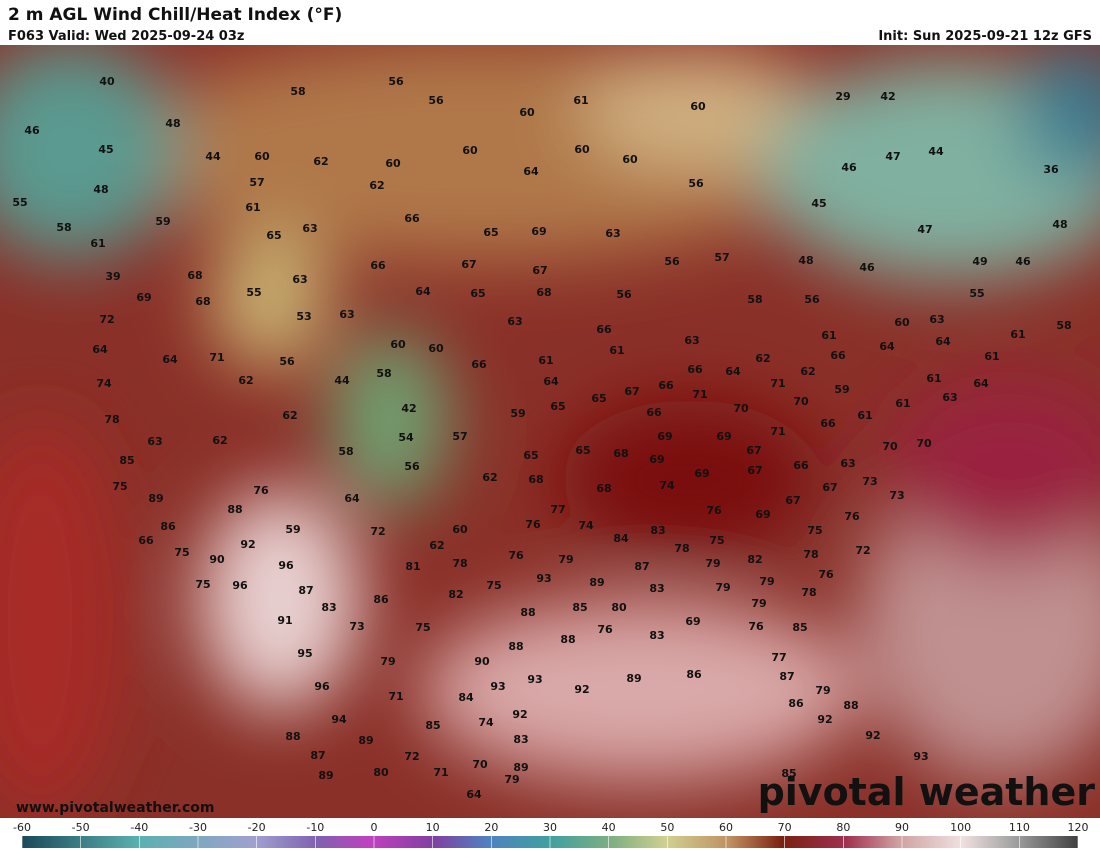 Image resolution: width=1100 pixels, height=850 pixels. Describe the element at coordinates (486, 722) in the screenshot. I see `station-value: 74` at that location.